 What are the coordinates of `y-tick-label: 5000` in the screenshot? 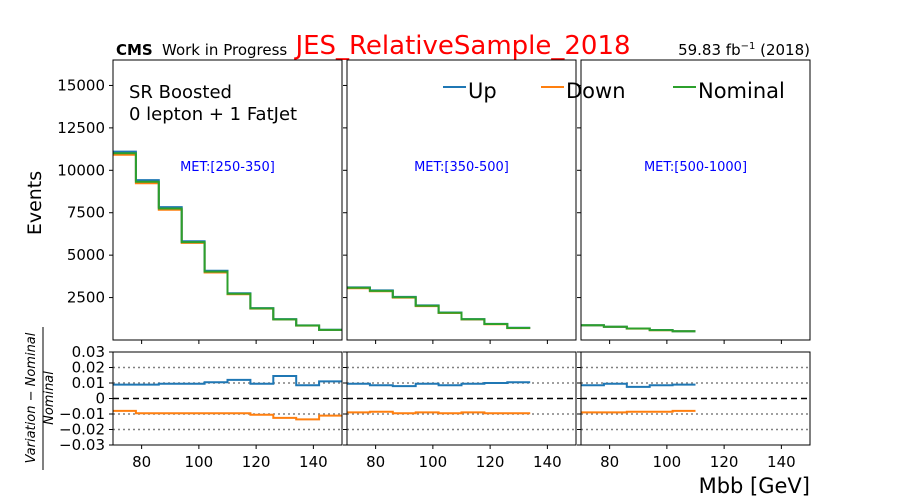 It's located at (86, 255).